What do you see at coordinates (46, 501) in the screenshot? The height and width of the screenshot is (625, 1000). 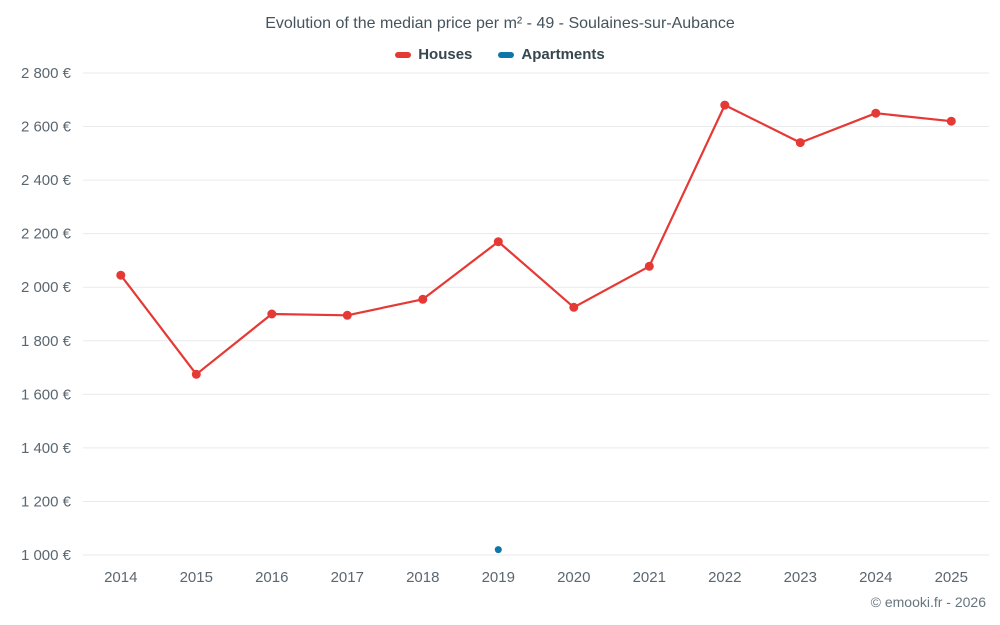 I see `y-tick-label: 1 200 €` at bounding box center [46, 501].